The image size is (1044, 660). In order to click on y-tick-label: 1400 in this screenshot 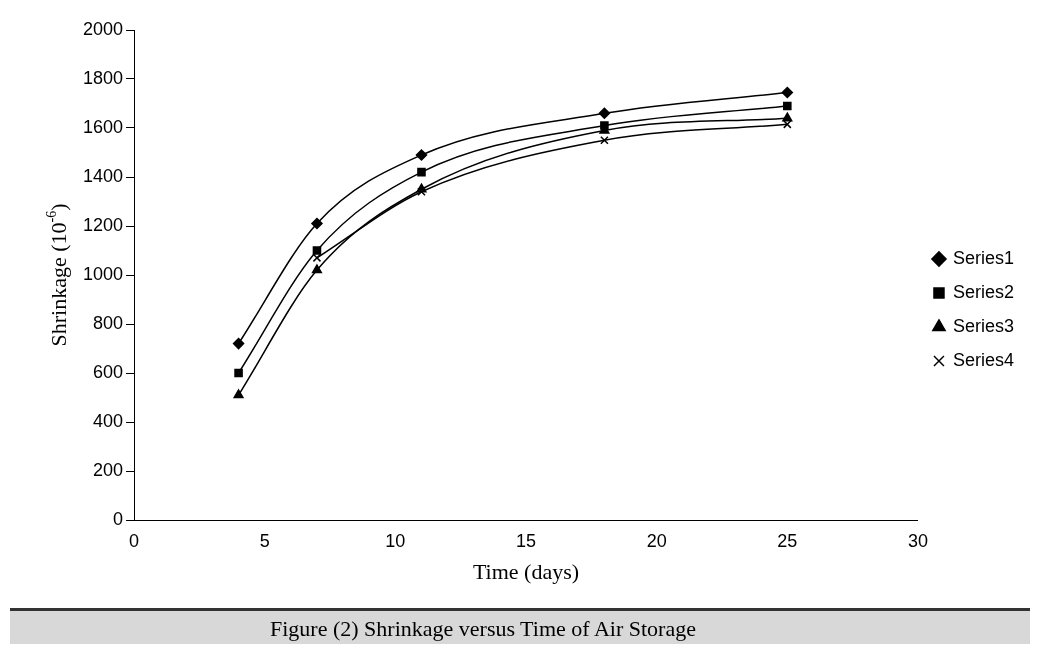, I will do `click(103, 175)`.